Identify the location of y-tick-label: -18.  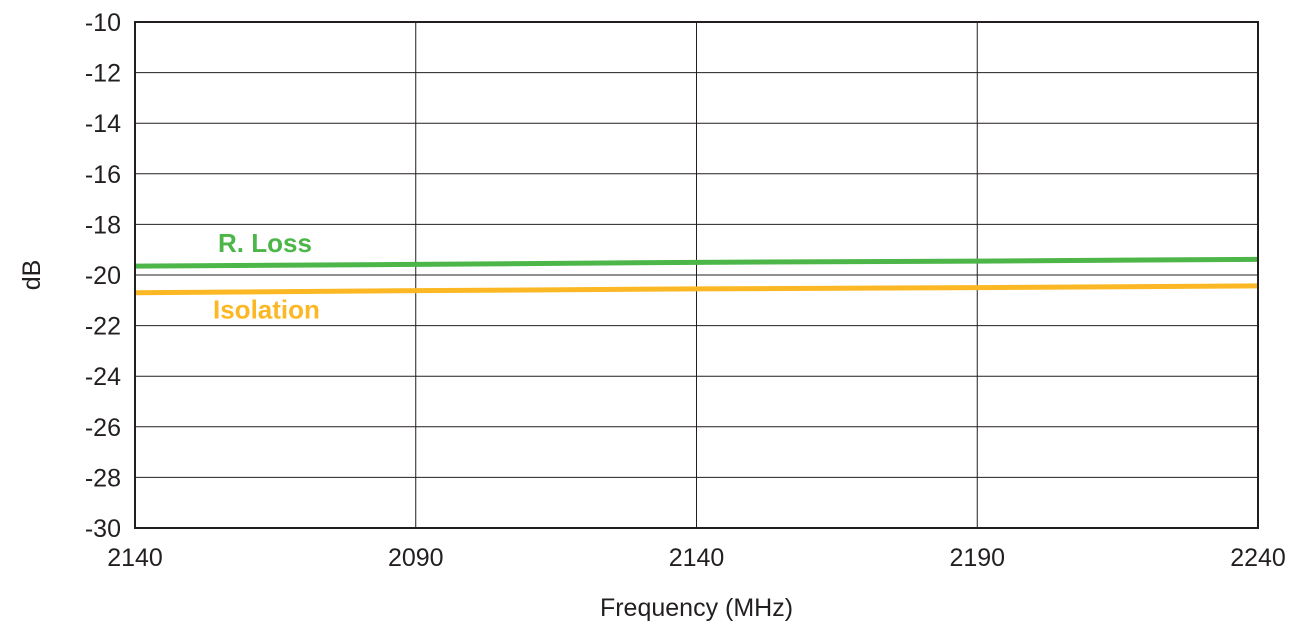
(103, 225).